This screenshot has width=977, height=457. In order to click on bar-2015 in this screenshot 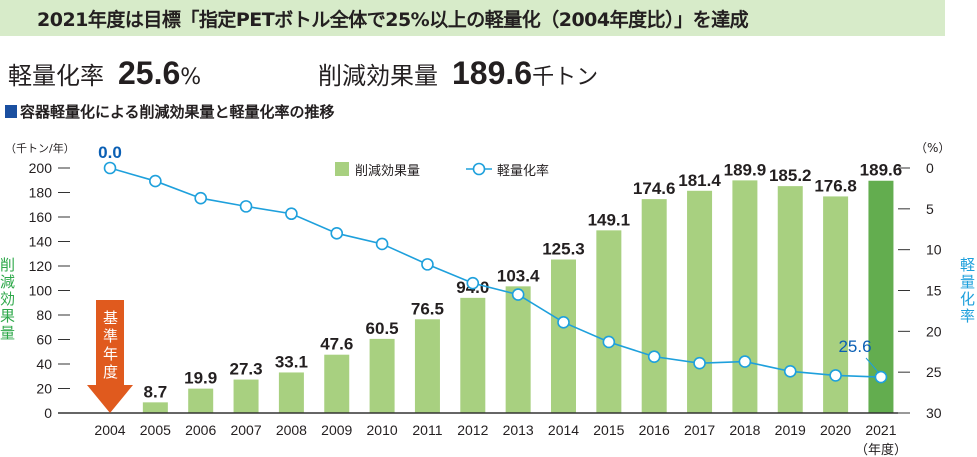, I will do `click(609, 321)`.